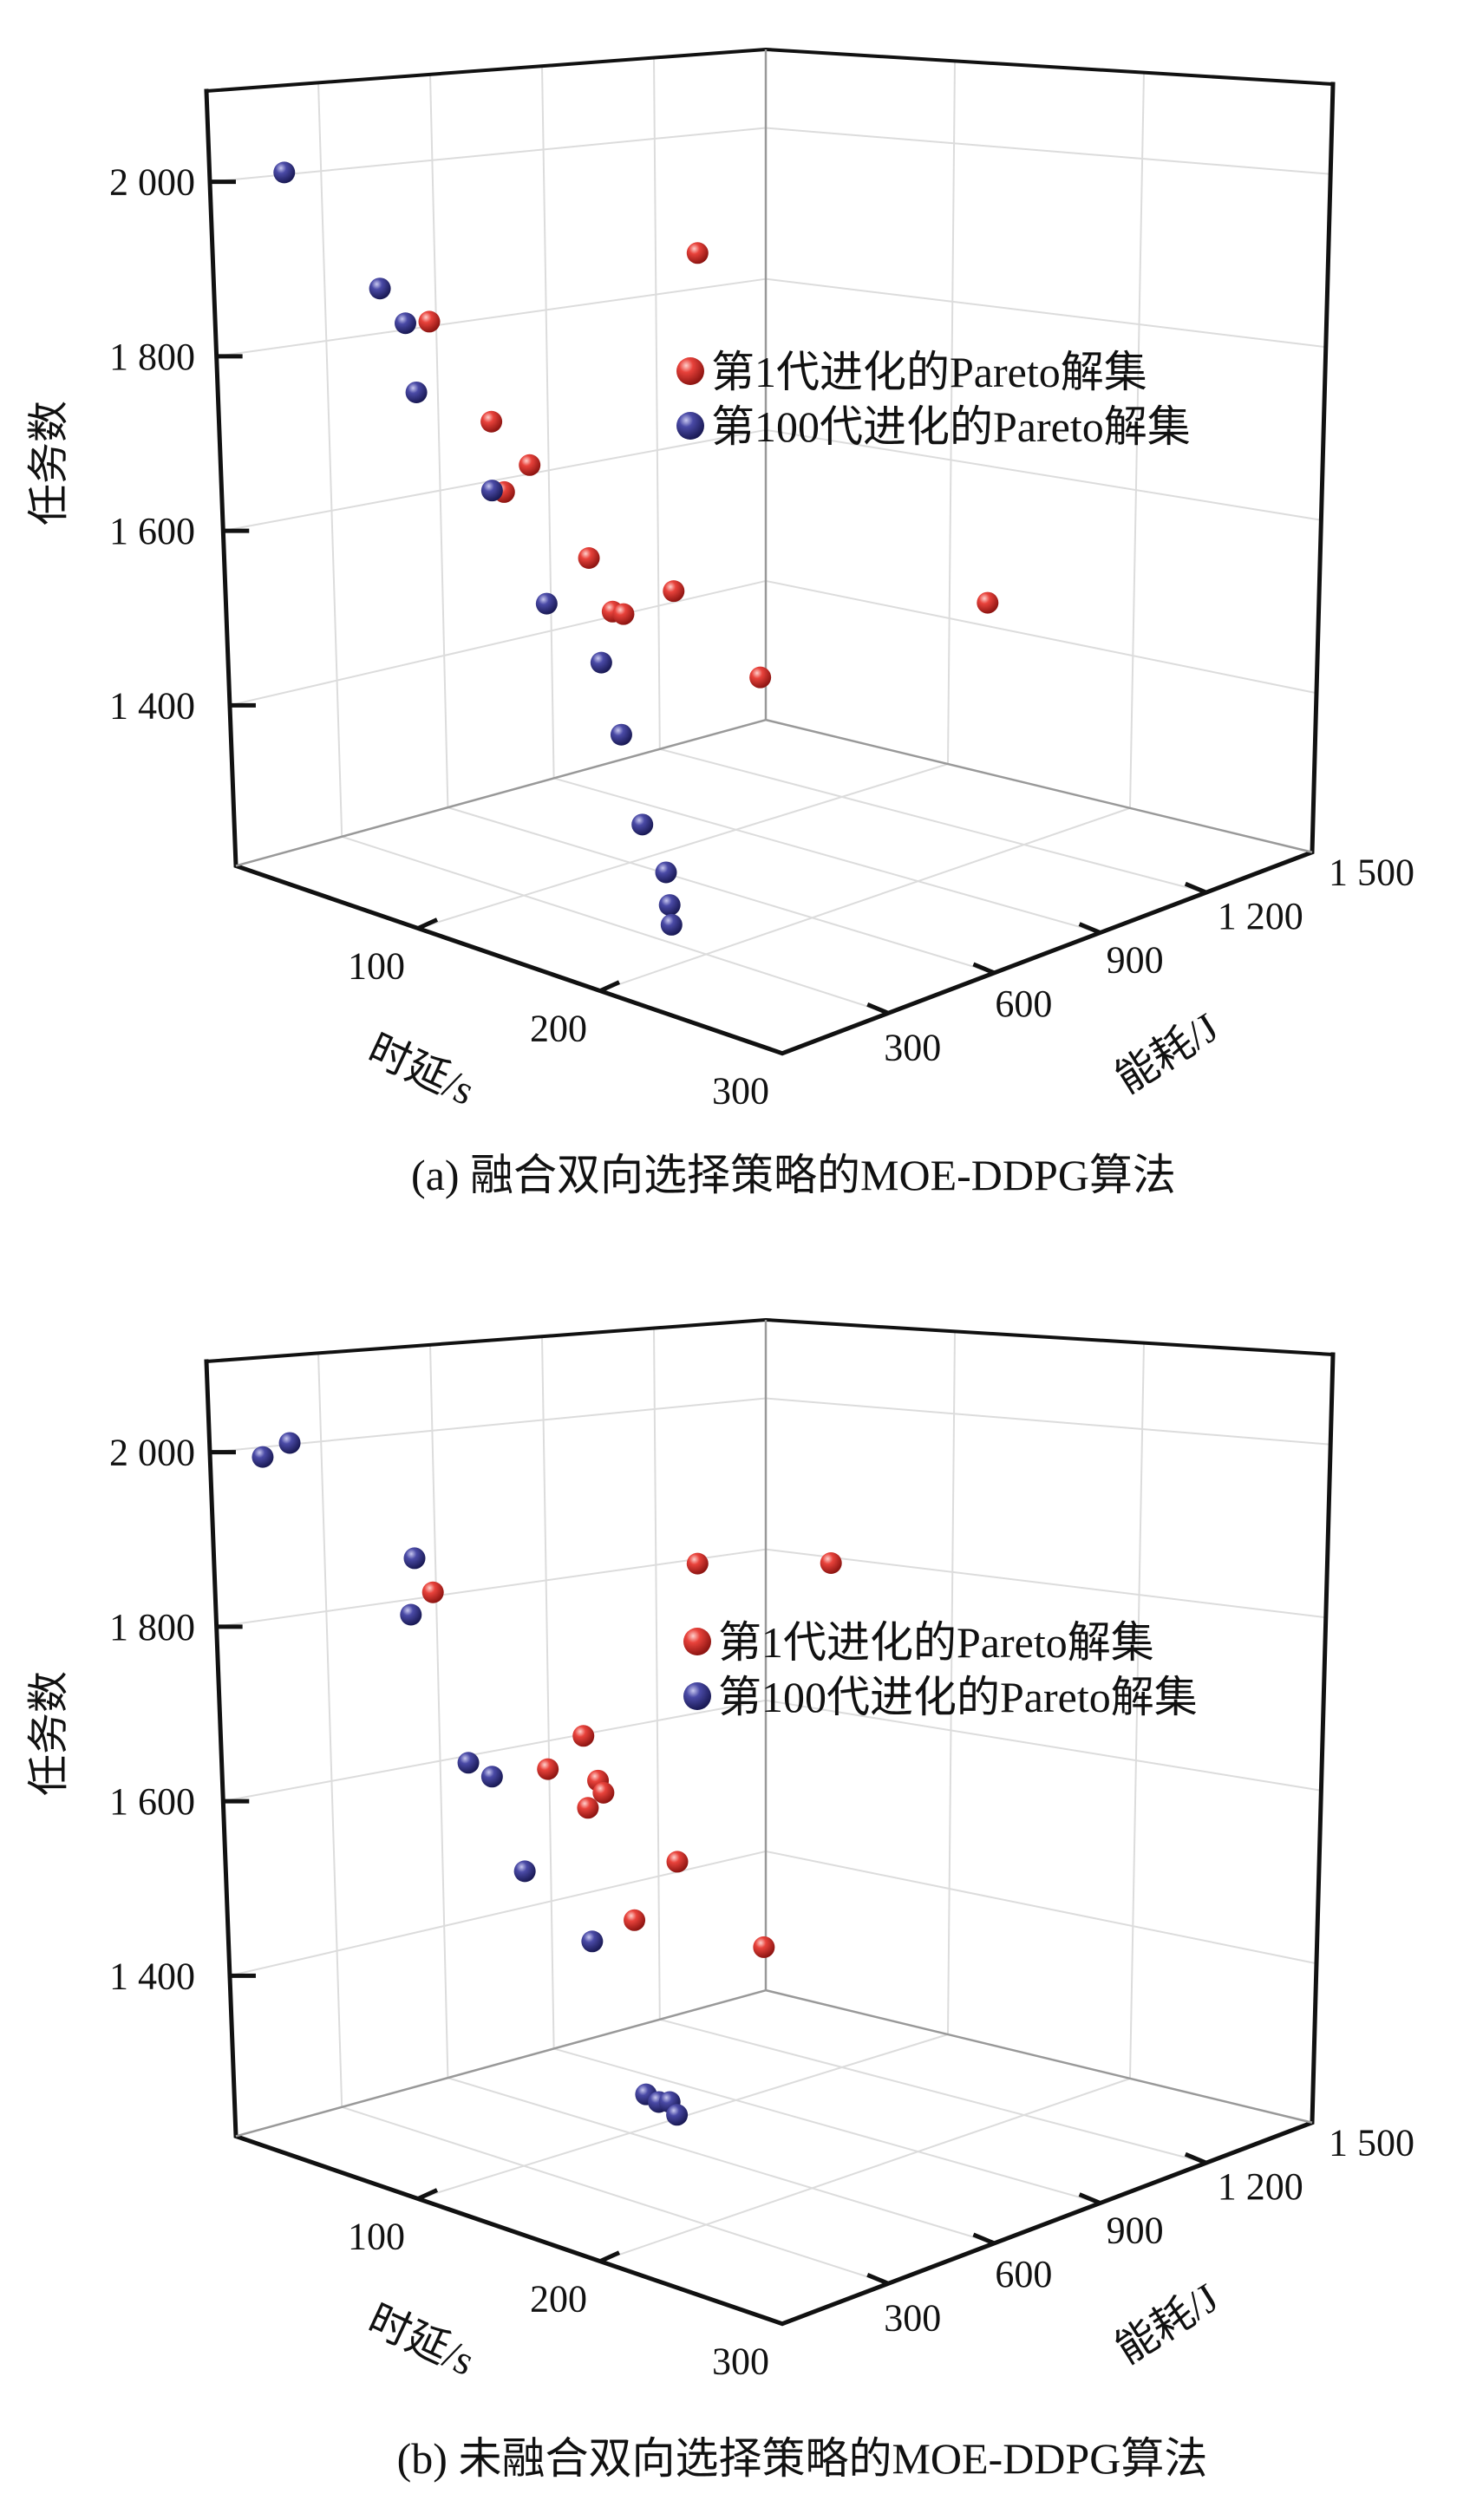 This screenshot has height=2520, width=1483. Describe the element at coordinates (770, 1340) in the screenshot. I see `axis-box-top` at that location.